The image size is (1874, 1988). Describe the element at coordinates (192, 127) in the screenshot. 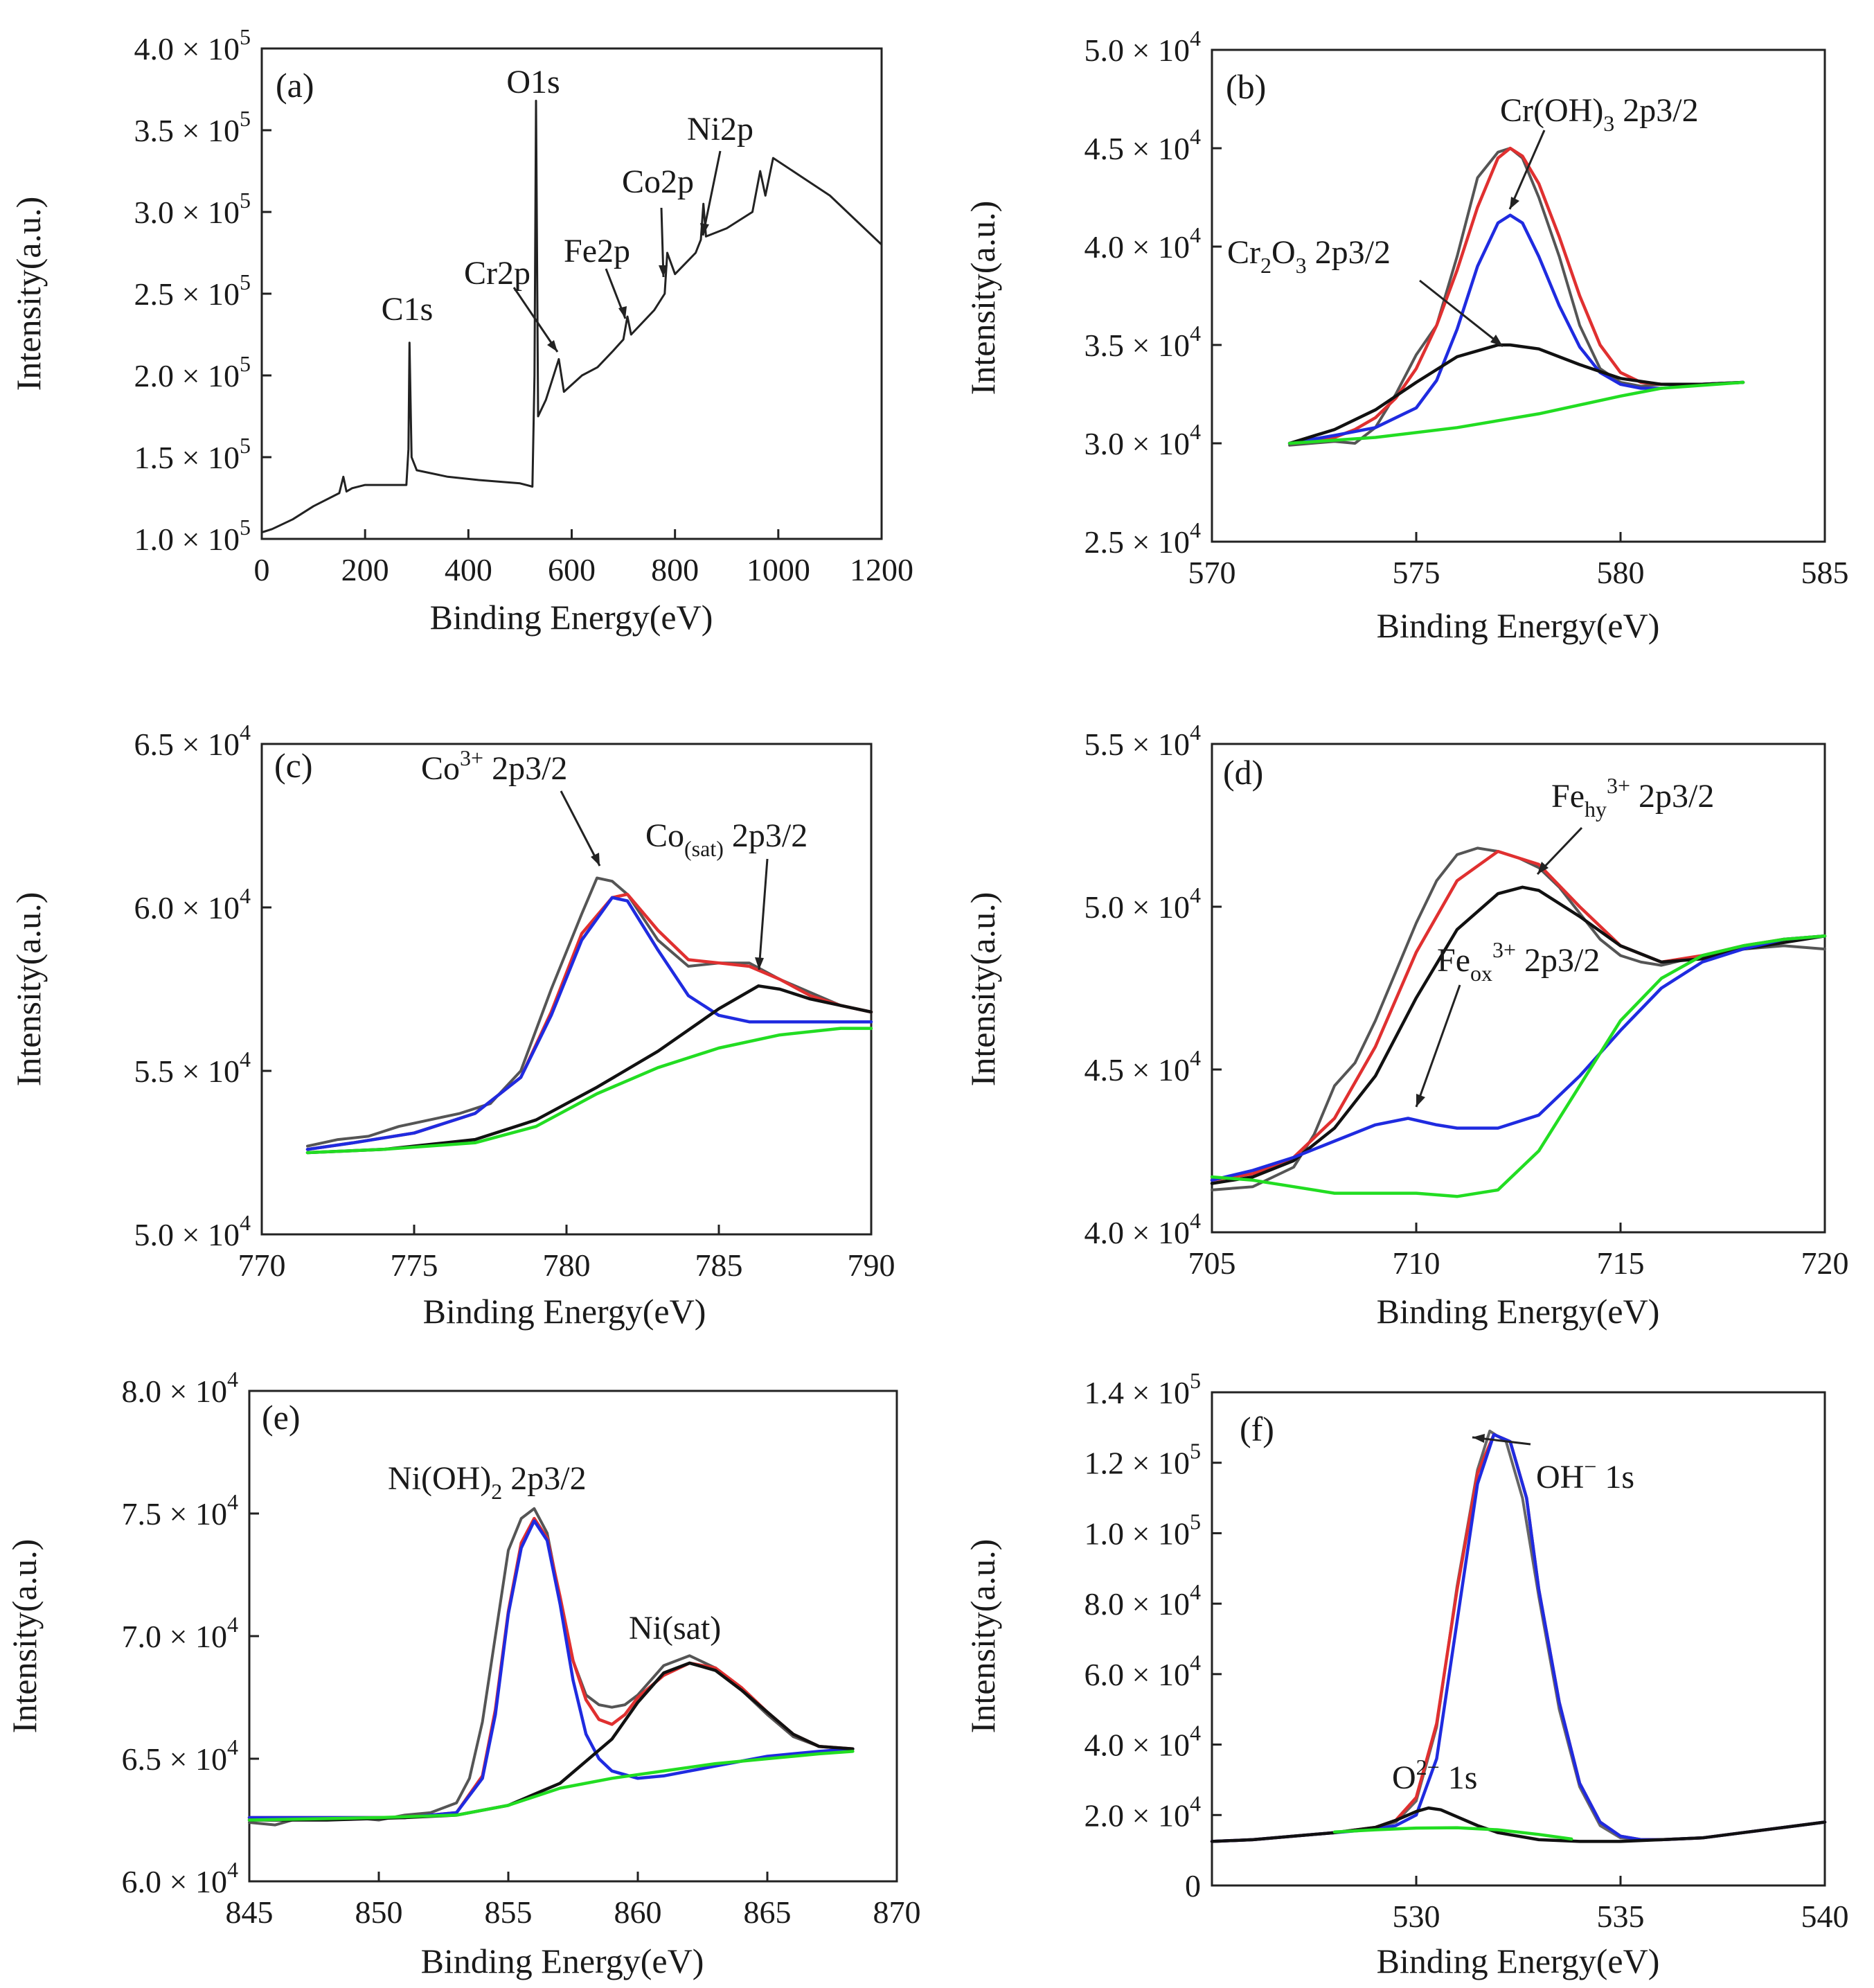

I see `y-tick-label: 3.5 × 10⁵` at that location.